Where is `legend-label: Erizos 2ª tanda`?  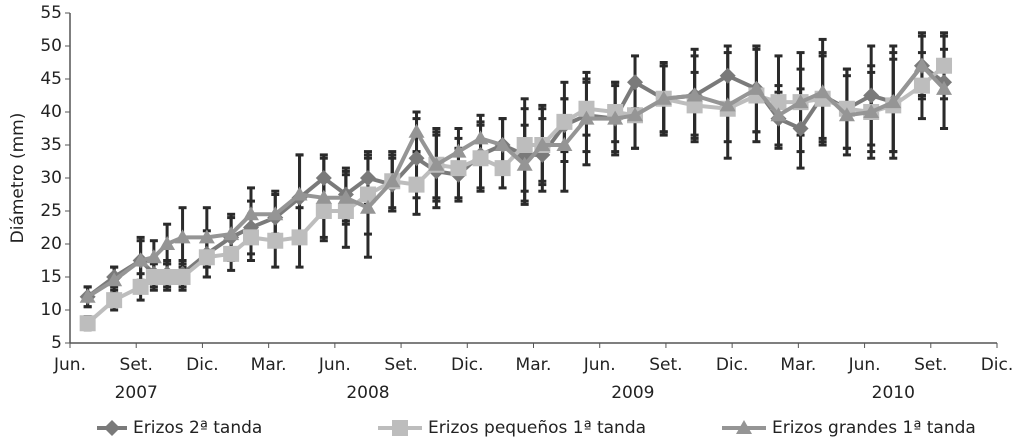 legend-label: Erizos 2ª tanda is located at coordinates (197, 428).